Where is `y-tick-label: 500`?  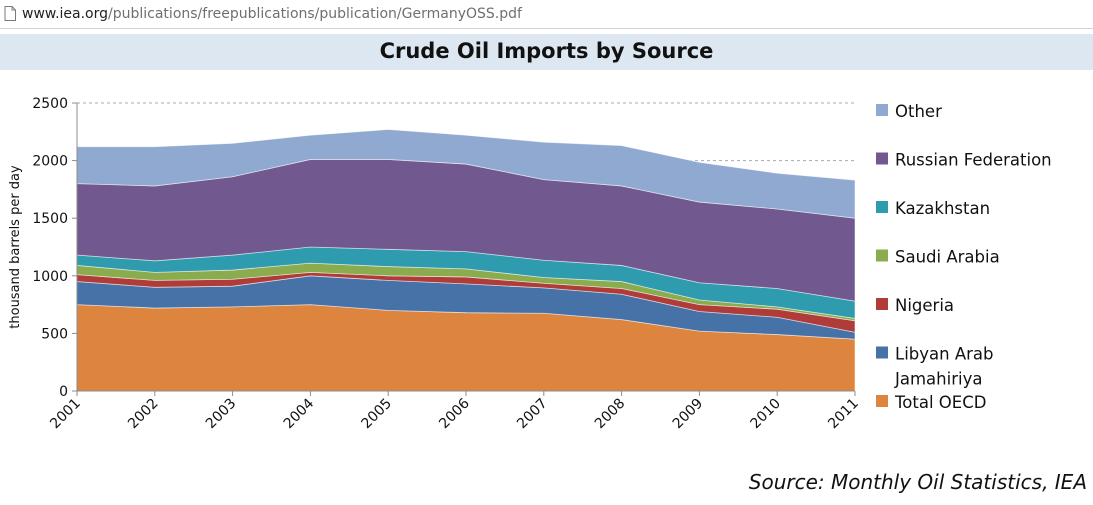 y-tick-label: 500 is located at coordinates (54, 334).